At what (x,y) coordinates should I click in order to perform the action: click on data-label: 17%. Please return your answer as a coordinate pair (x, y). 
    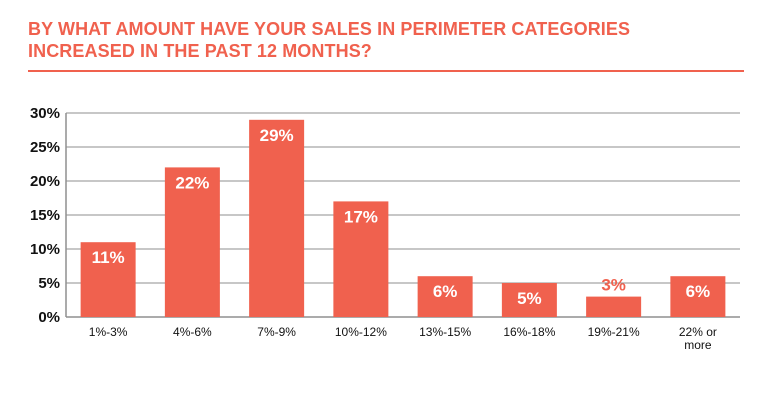
    Looking at the image, I should click on (361, 216).